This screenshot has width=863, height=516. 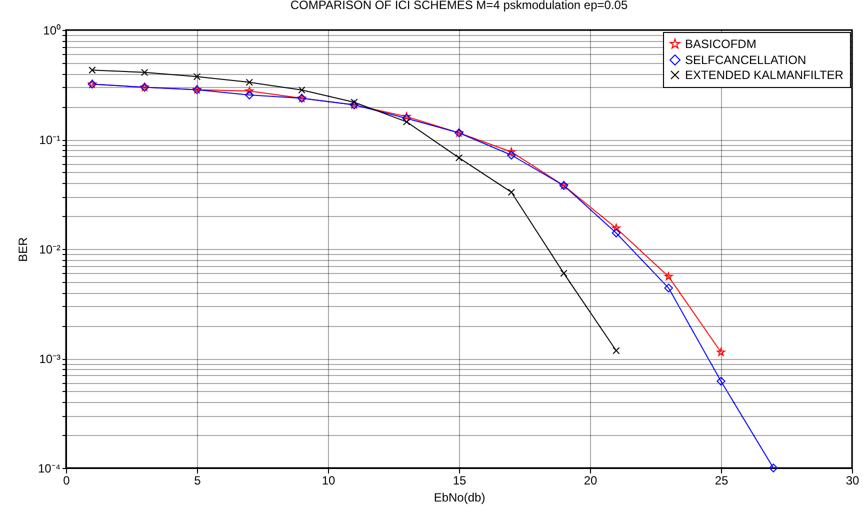 What do you see at coordinates (853, 481) in the screenshot?
I see `x-tick-label: 30` at bounding box center [853, 481].